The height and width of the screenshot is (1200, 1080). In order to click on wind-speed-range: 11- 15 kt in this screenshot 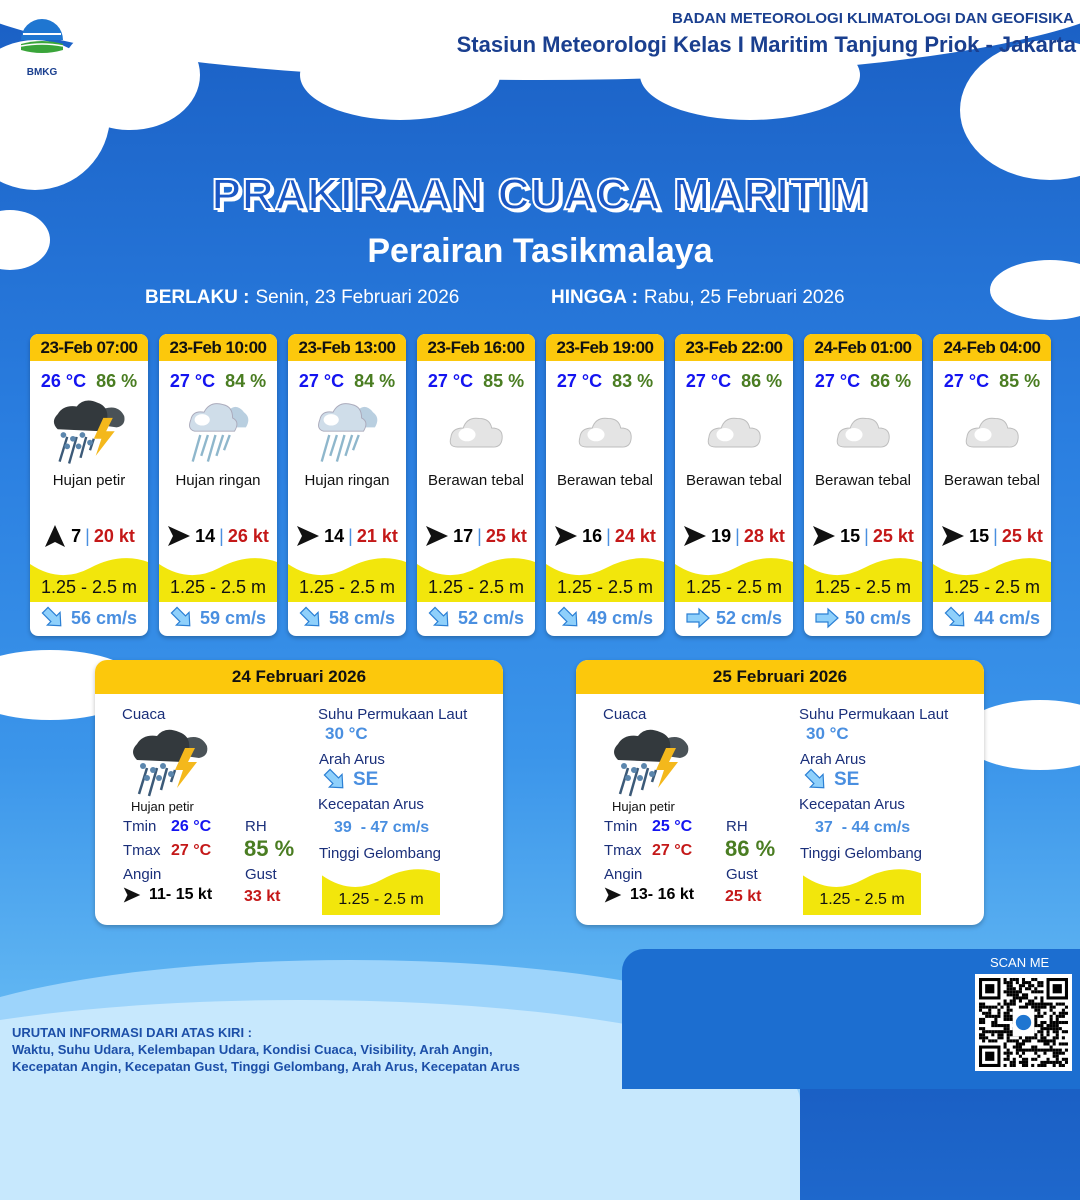, I will do `click(181, 894)`.